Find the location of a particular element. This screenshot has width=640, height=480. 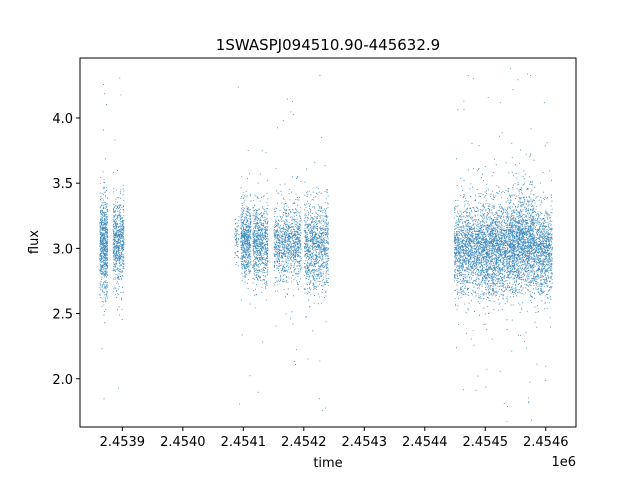

x-axis-label: time is located at coordinates (327, 463).